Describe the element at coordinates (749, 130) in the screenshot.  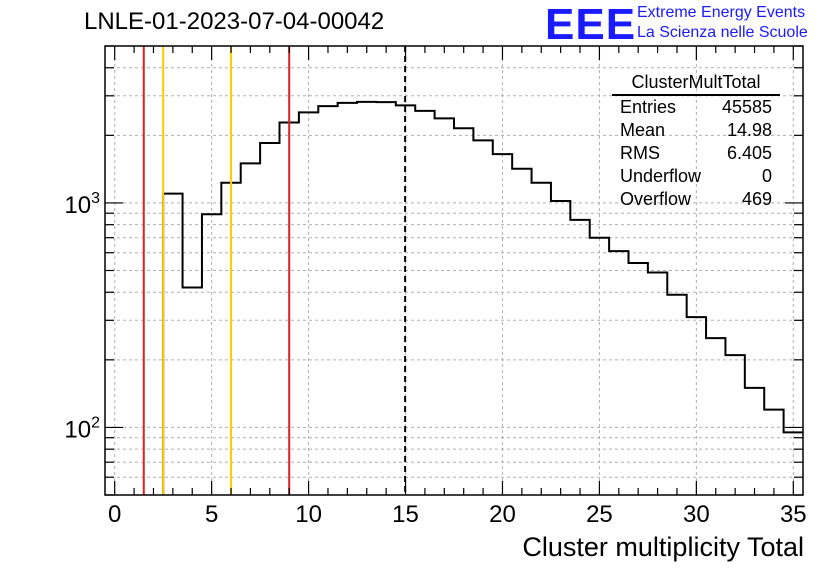
I see `stats-value: 14.98` at that location.